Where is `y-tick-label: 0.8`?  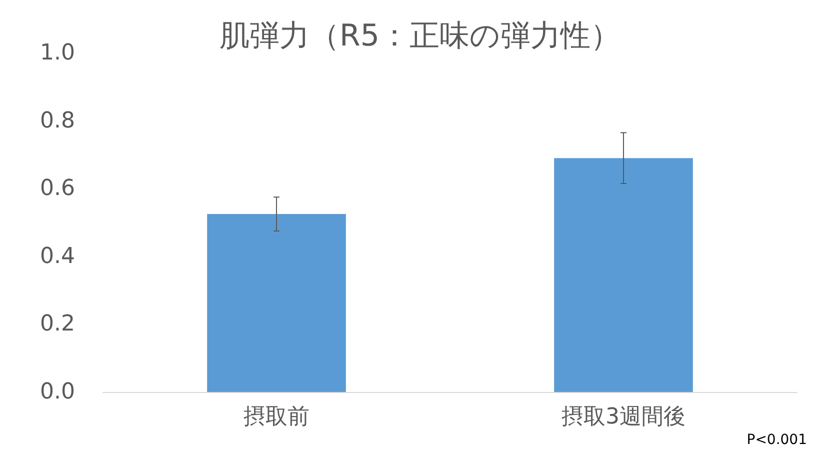
y-tick-label: 0.8 is located at coordinates (57, 121).